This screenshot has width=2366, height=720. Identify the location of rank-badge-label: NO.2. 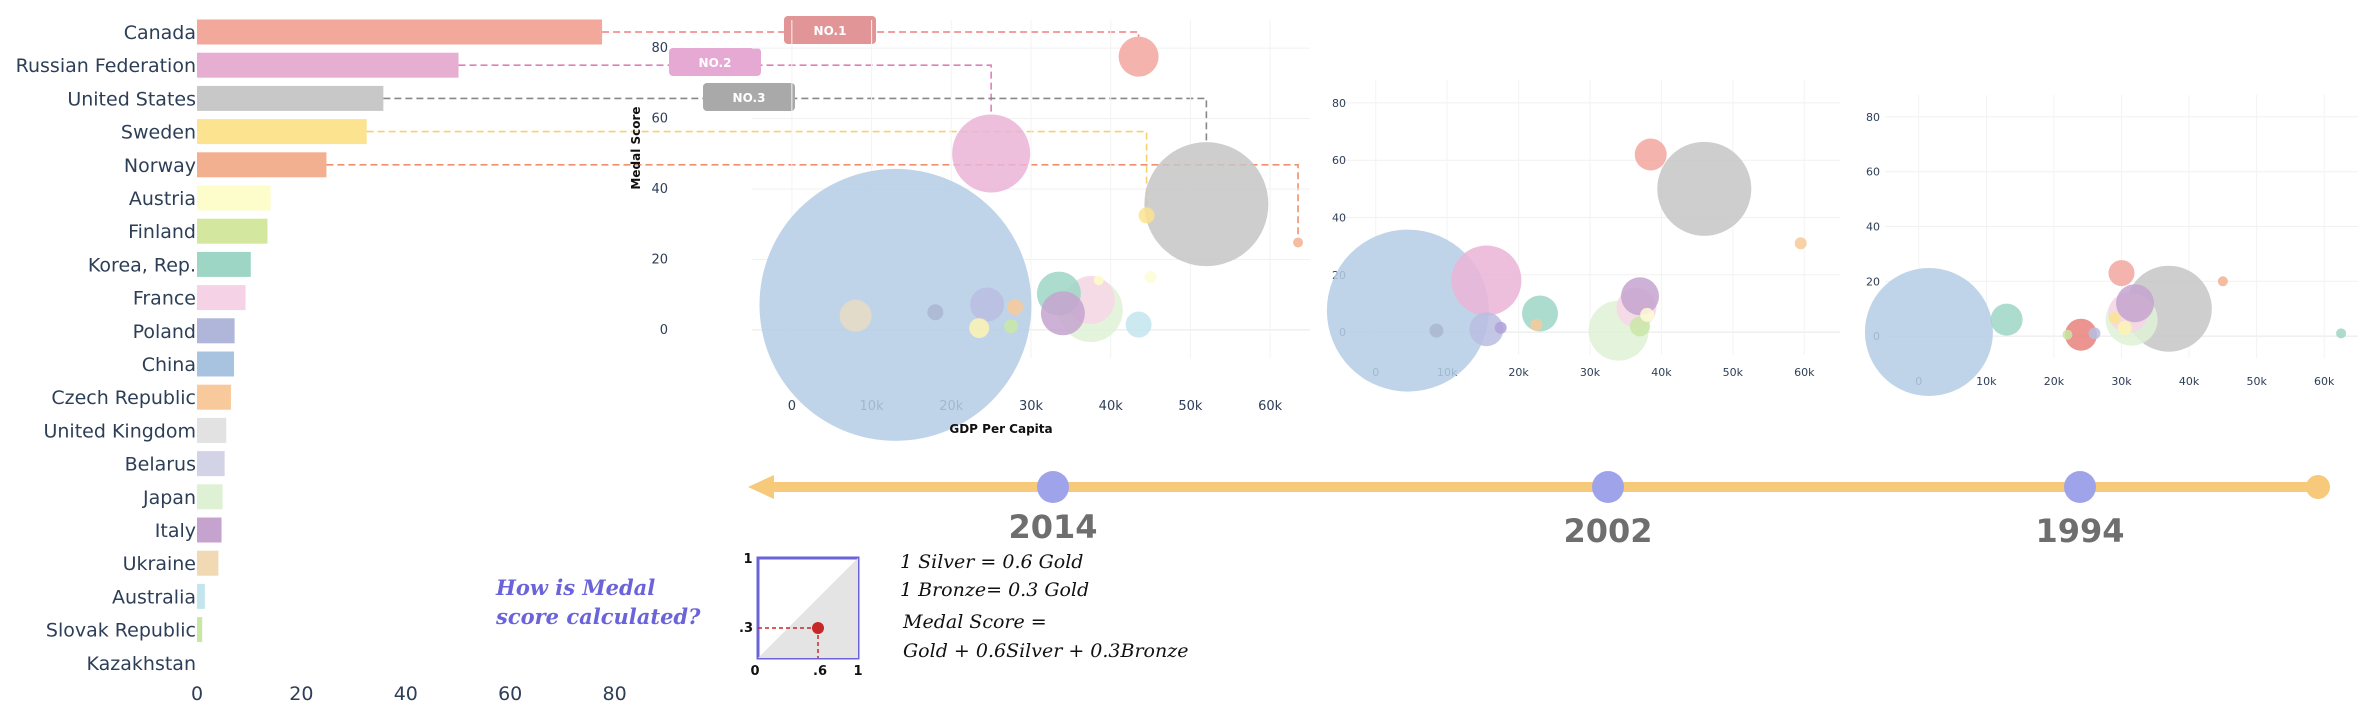
(715, 63).